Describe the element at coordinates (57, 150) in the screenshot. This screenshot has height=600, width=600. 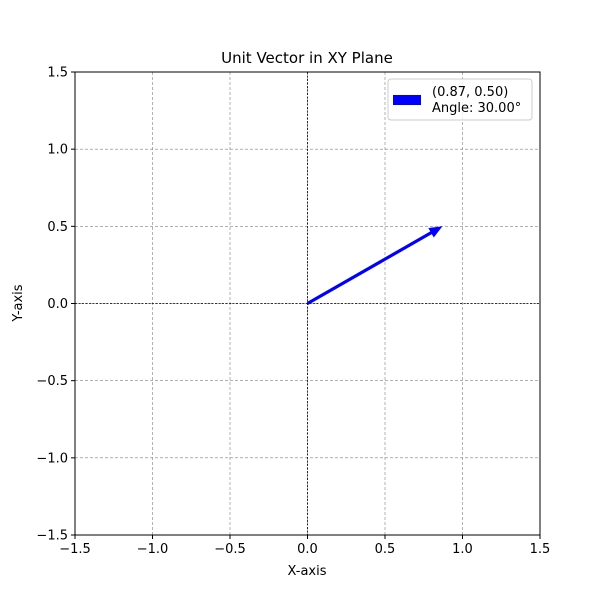
I see `y-tick-label-5: 1.0` at that location.